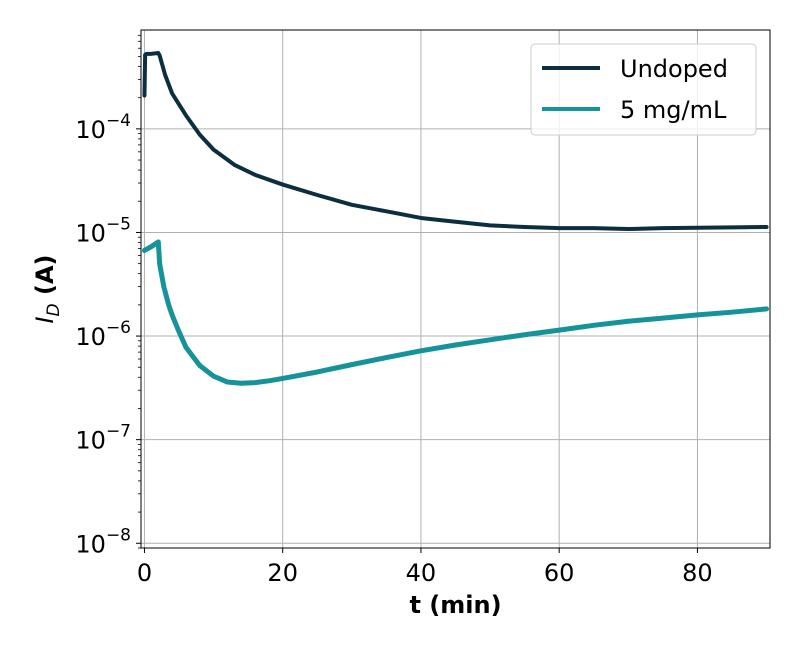 Image resolution: width=800 pixels, height=650 pixels. What do you see at coordinates (103, 334) in the screenshot?
I see `y-tick-label: 10⁻⁶` at bounding box center [103, 334].